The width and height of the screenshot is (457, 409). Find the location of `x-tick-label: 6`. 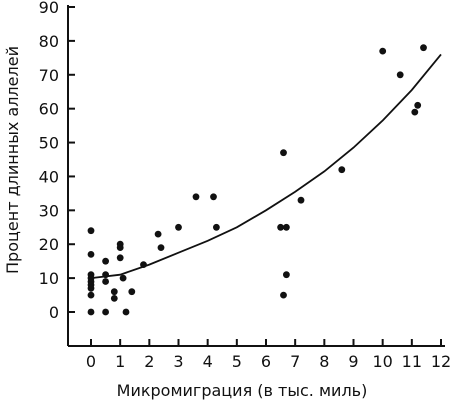

x-tick-label: 6 is located at coordinates (266, 361).